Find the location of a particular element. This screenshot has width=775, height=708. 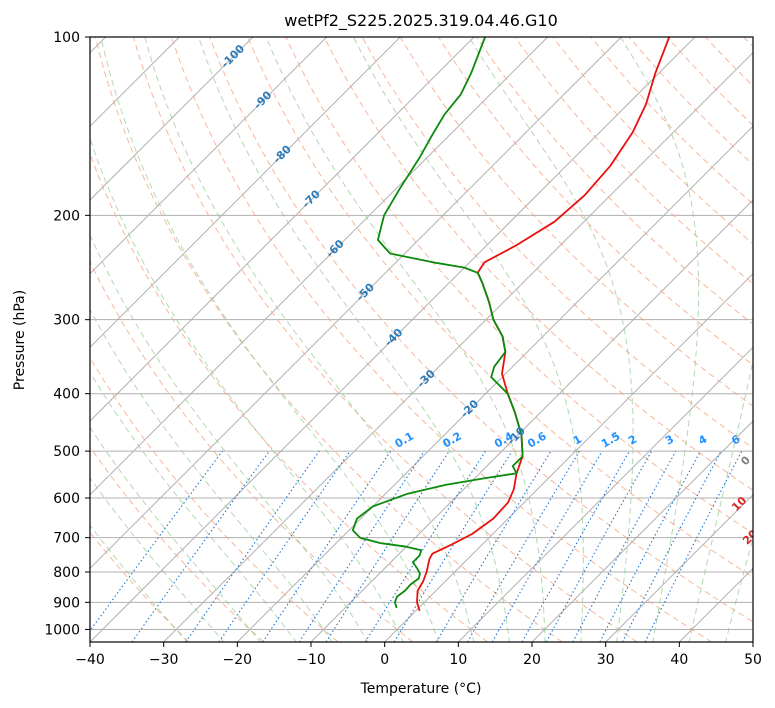

x-tick-label: −10 is located at coordinates (311, 660).